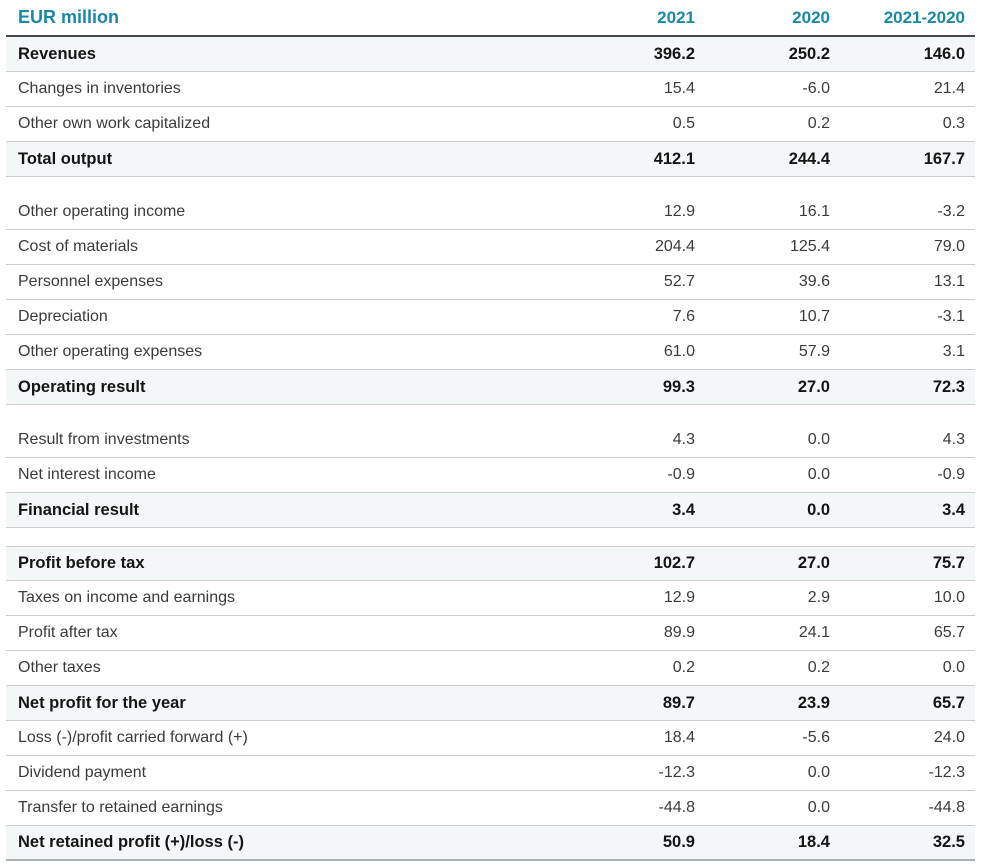  I want to click on row-label: Other own work capitalized, so click(114, 123).